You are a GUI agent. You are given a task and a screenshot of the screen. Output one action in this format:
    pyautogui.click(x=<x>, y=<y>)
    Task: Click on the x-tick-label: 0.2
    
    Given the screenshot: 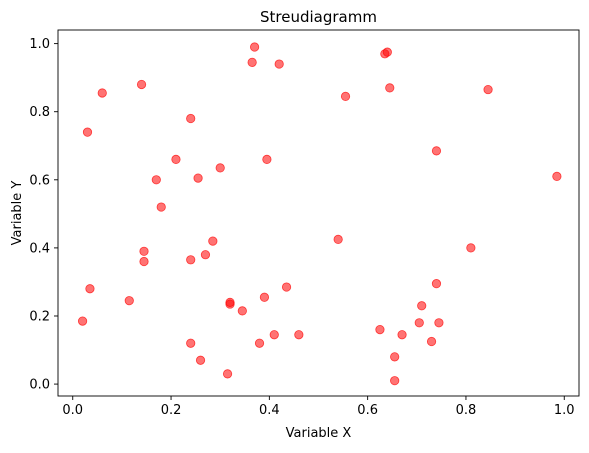 What is the action you would take?
    pyautogui.click(x=171, y=410)
    